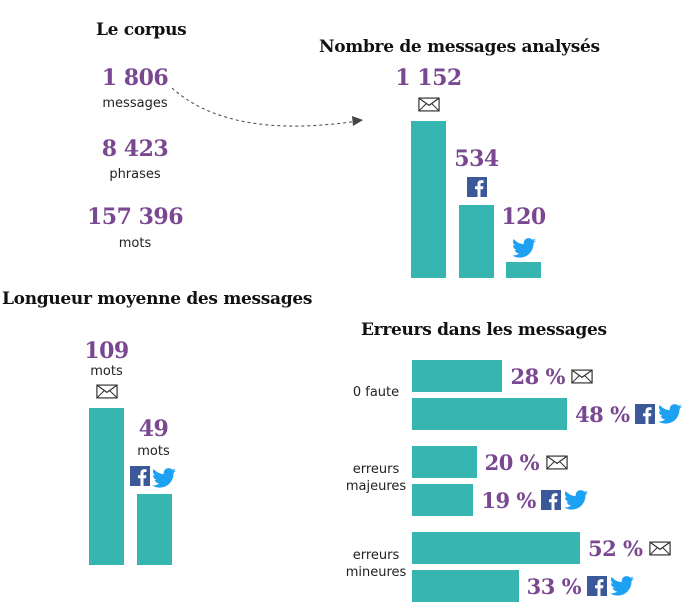  What do you see at coordinates (376, 392) in the screenshot?
I see `category-label: 0 faute` at bounding box center [376, 392].